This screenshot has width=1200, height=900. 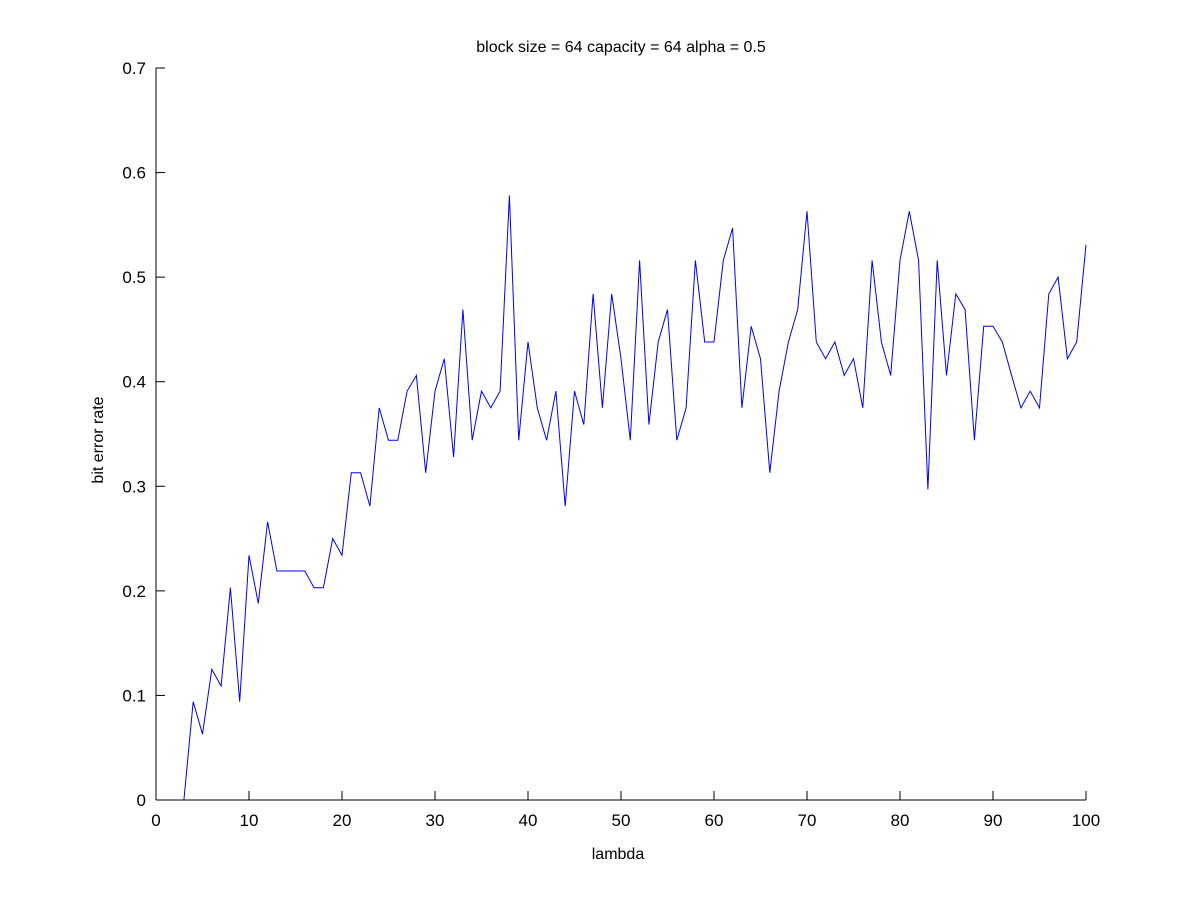 I want to click on y-tick-label: 0, so click(x=141, y=800).